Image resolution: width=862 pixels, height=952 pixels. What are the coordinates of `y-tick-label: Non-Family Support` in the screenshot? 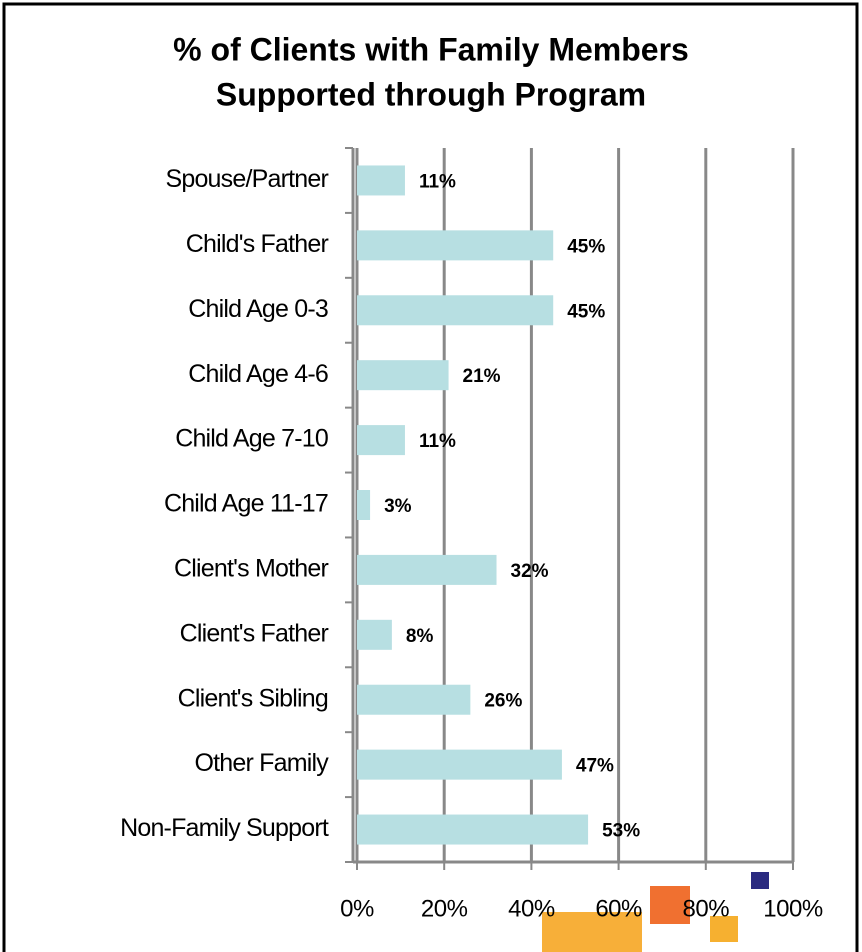 It's located at (224, 828).